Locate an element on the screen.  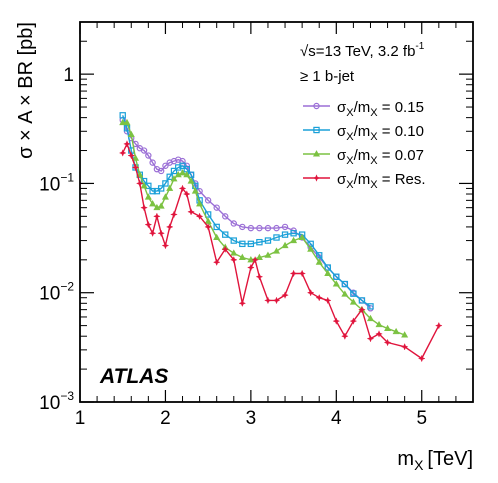
y-tick-label: 10⁻² is located at coordinates (56, 292).